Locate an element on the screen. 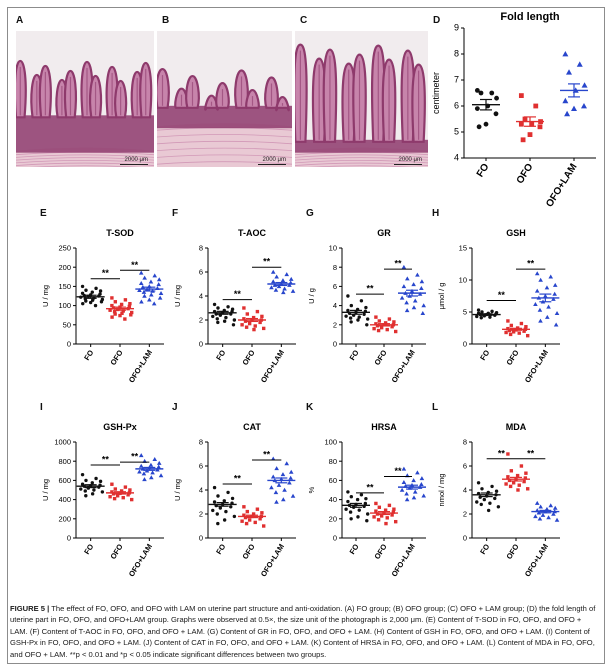 This screenshot has width=612, height=671. scale-bar is located at coordinates (134, 164).